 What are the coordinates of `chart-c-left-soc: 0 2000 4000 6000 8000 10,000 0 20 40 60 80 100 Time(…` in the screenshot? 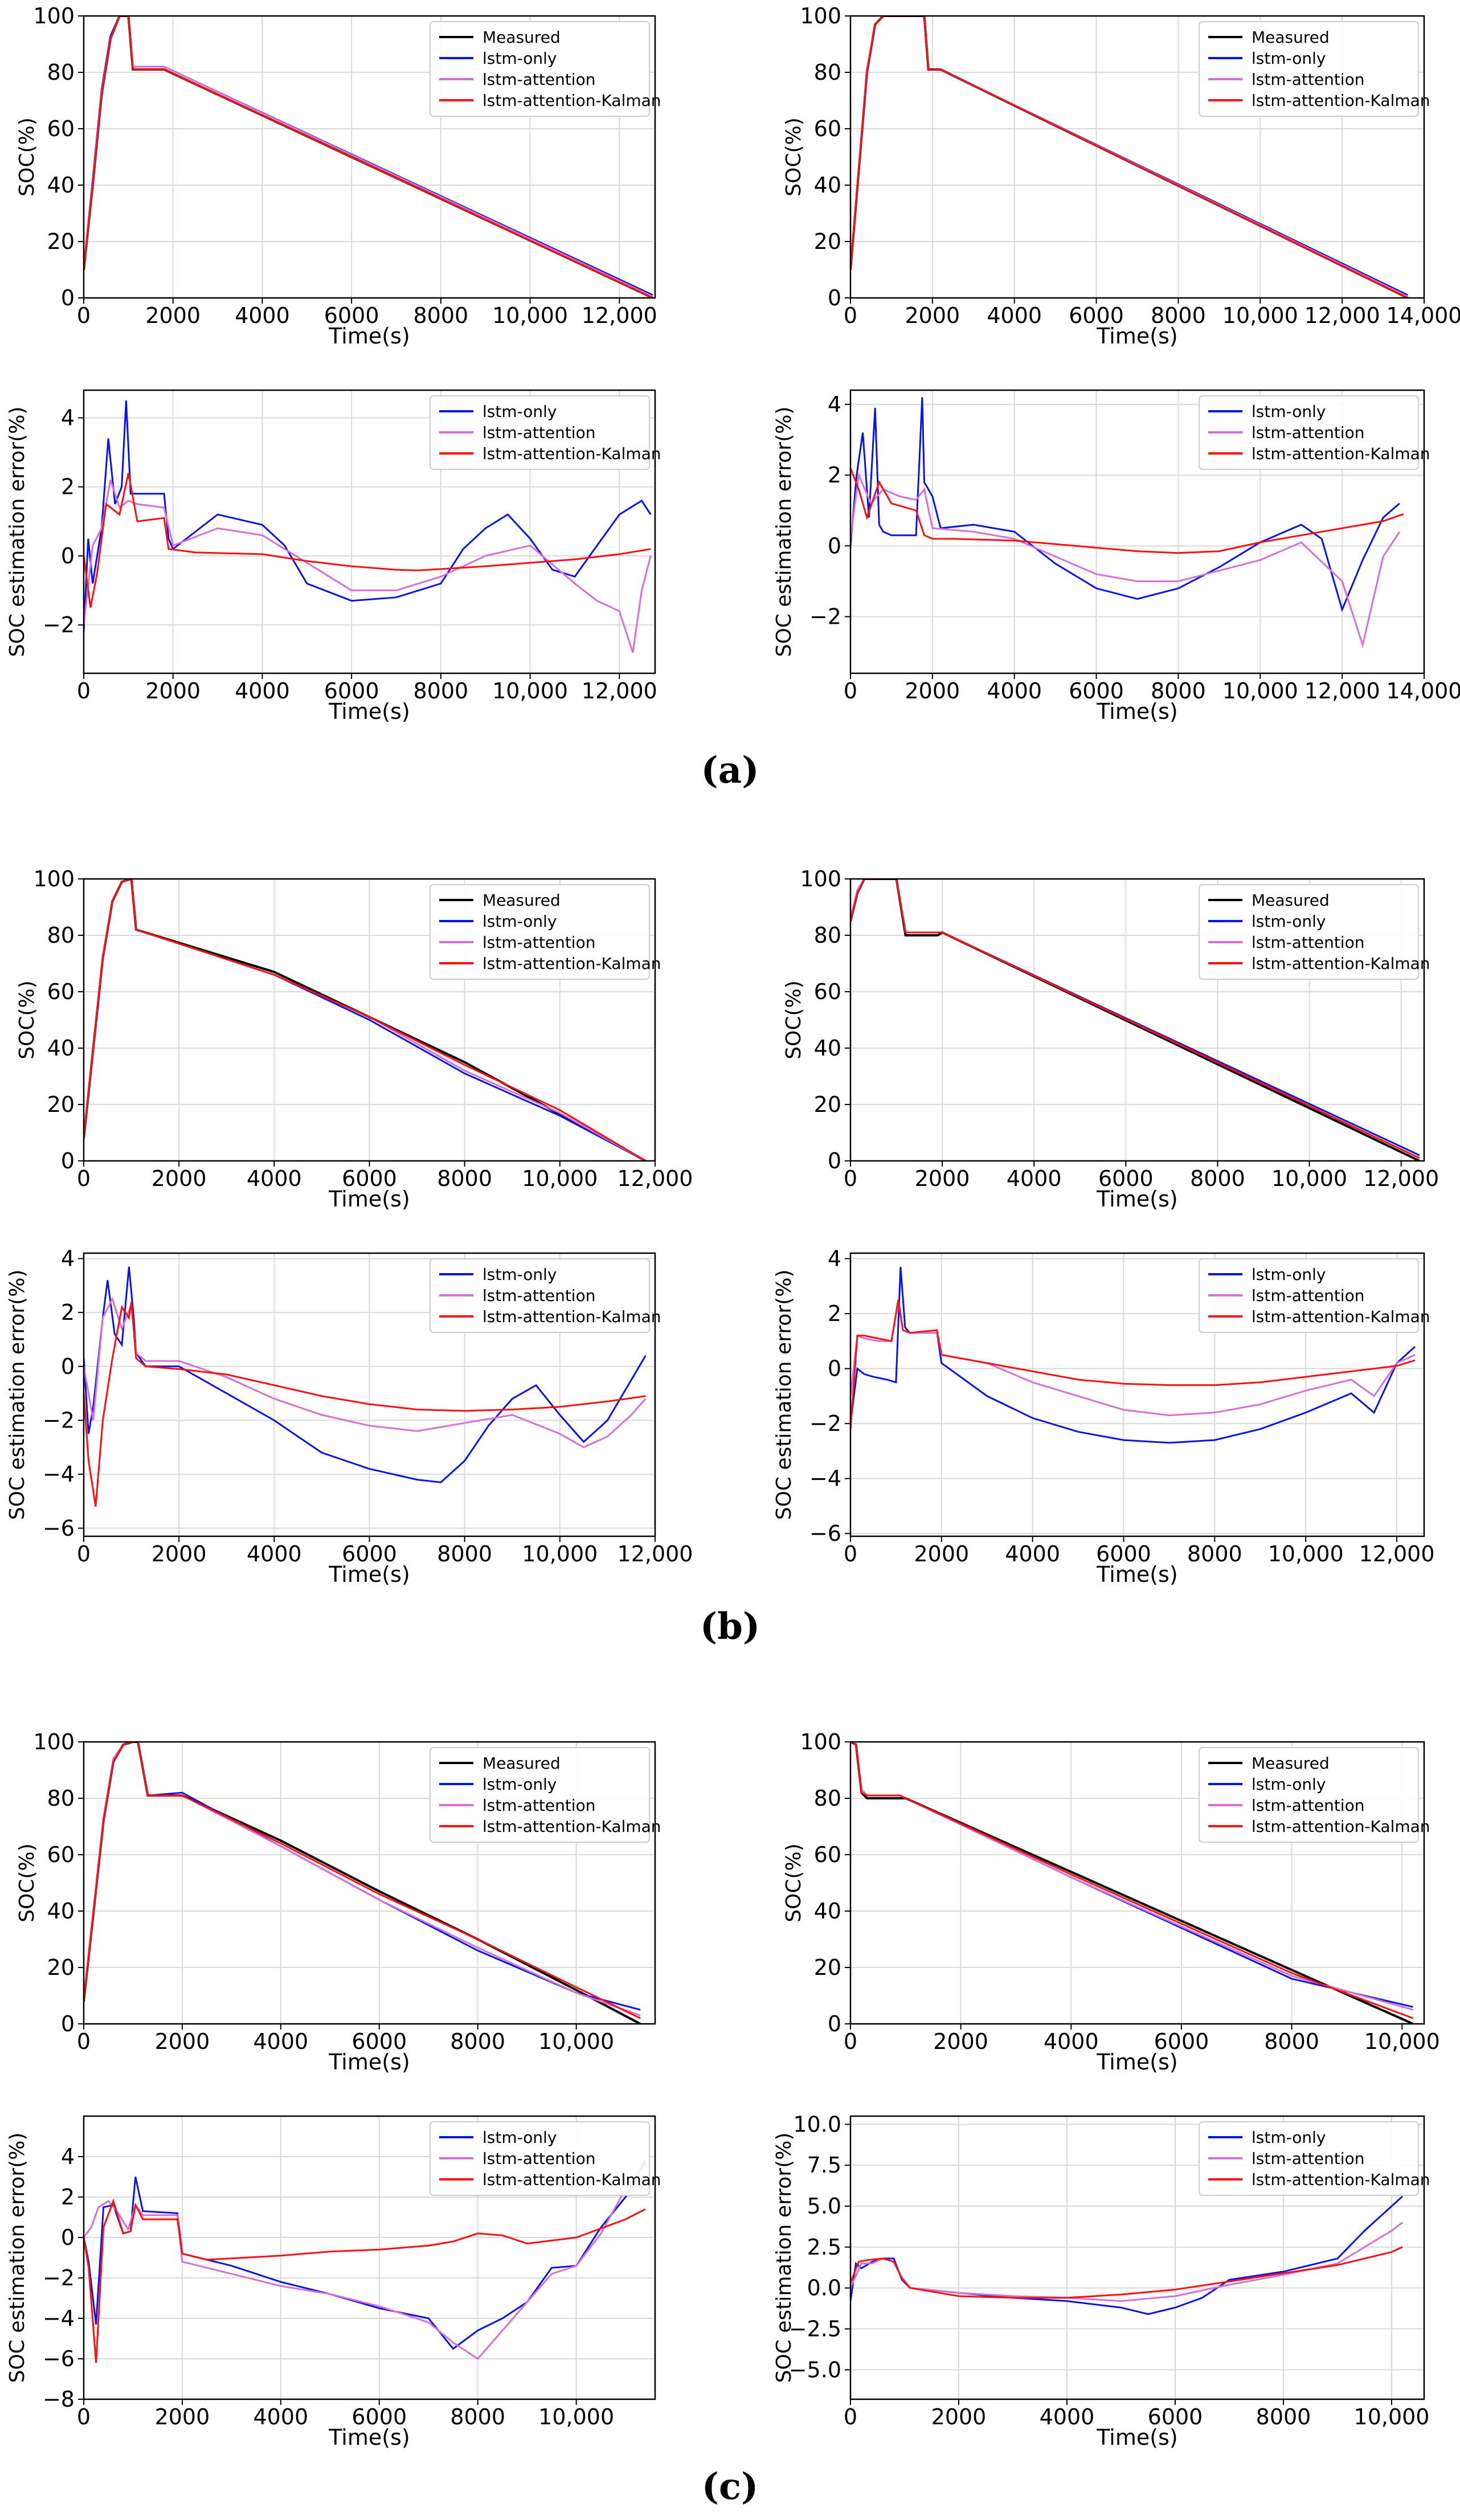 It's located at (338, 1902).